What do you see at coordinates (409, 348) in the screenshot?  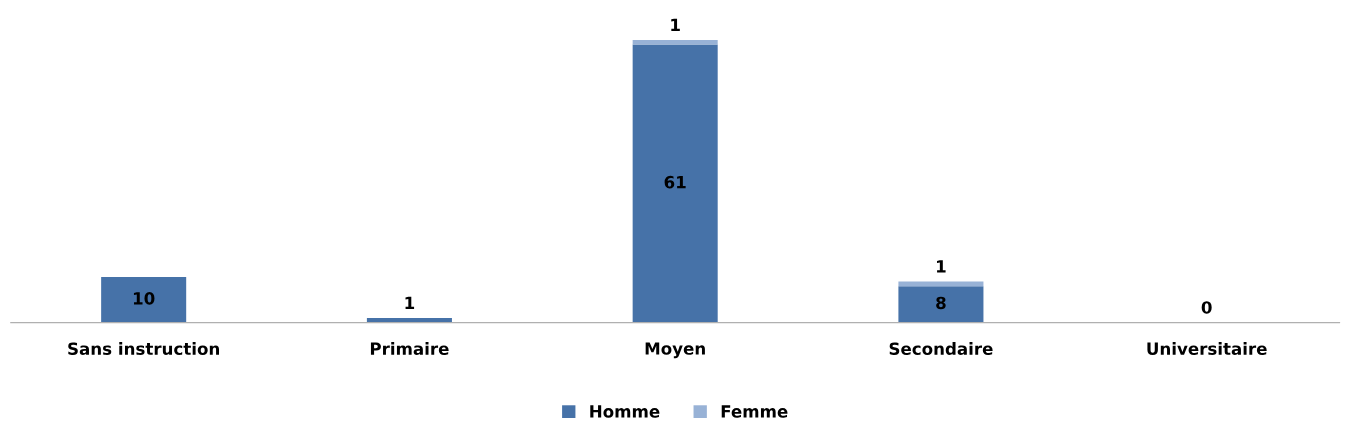 I see `x-tick-label: Primaire` at bounding box center [409, 348].